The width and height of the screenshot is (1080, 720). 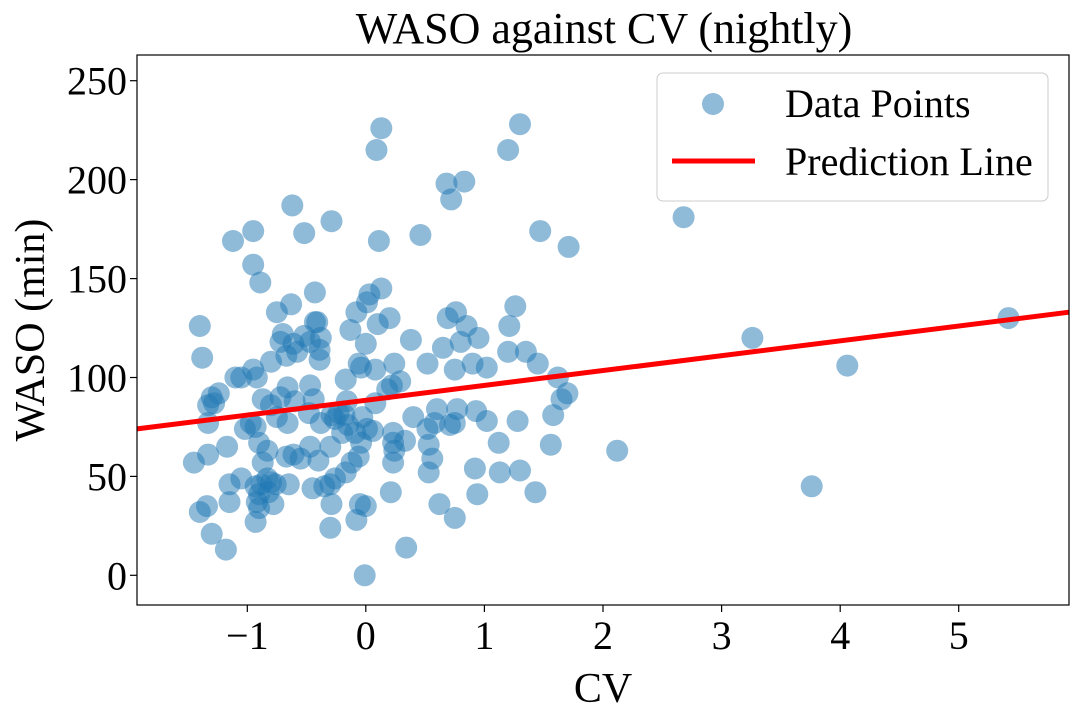 I want to click on legend-label-prediction-line: Prediction Line, so click(x=909, y=161).